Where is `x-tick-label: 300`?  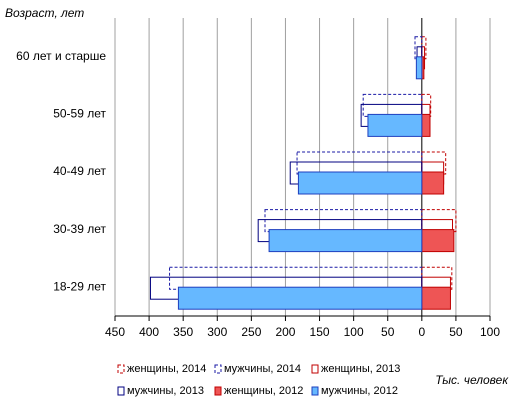 x-tick-label: 300 is located at coordinates (217, 332).